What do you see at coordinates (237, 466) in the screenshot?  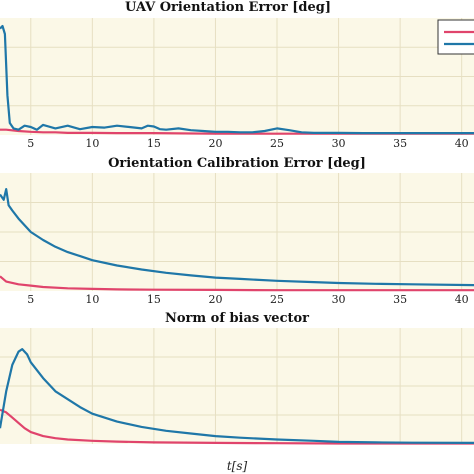 I see `x-axis-label: t[s]` at bounding box center [237, 466].